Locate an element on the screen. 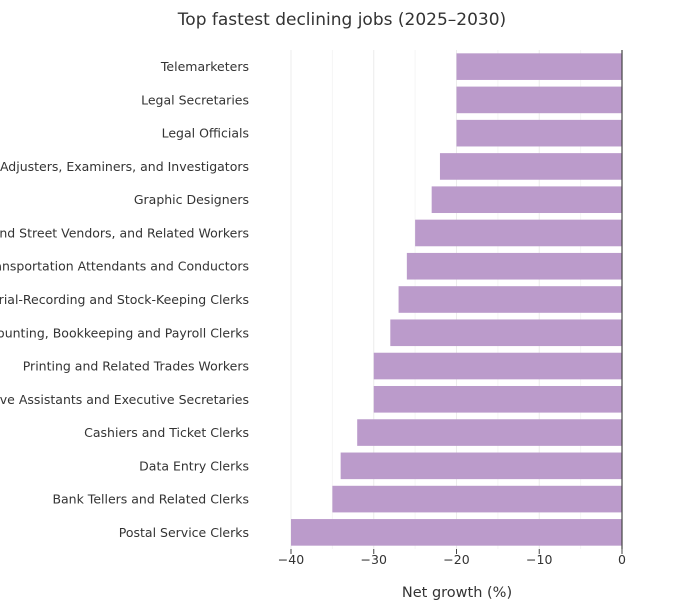  x-tick-label: −10 is located at coordinates (539, 559).